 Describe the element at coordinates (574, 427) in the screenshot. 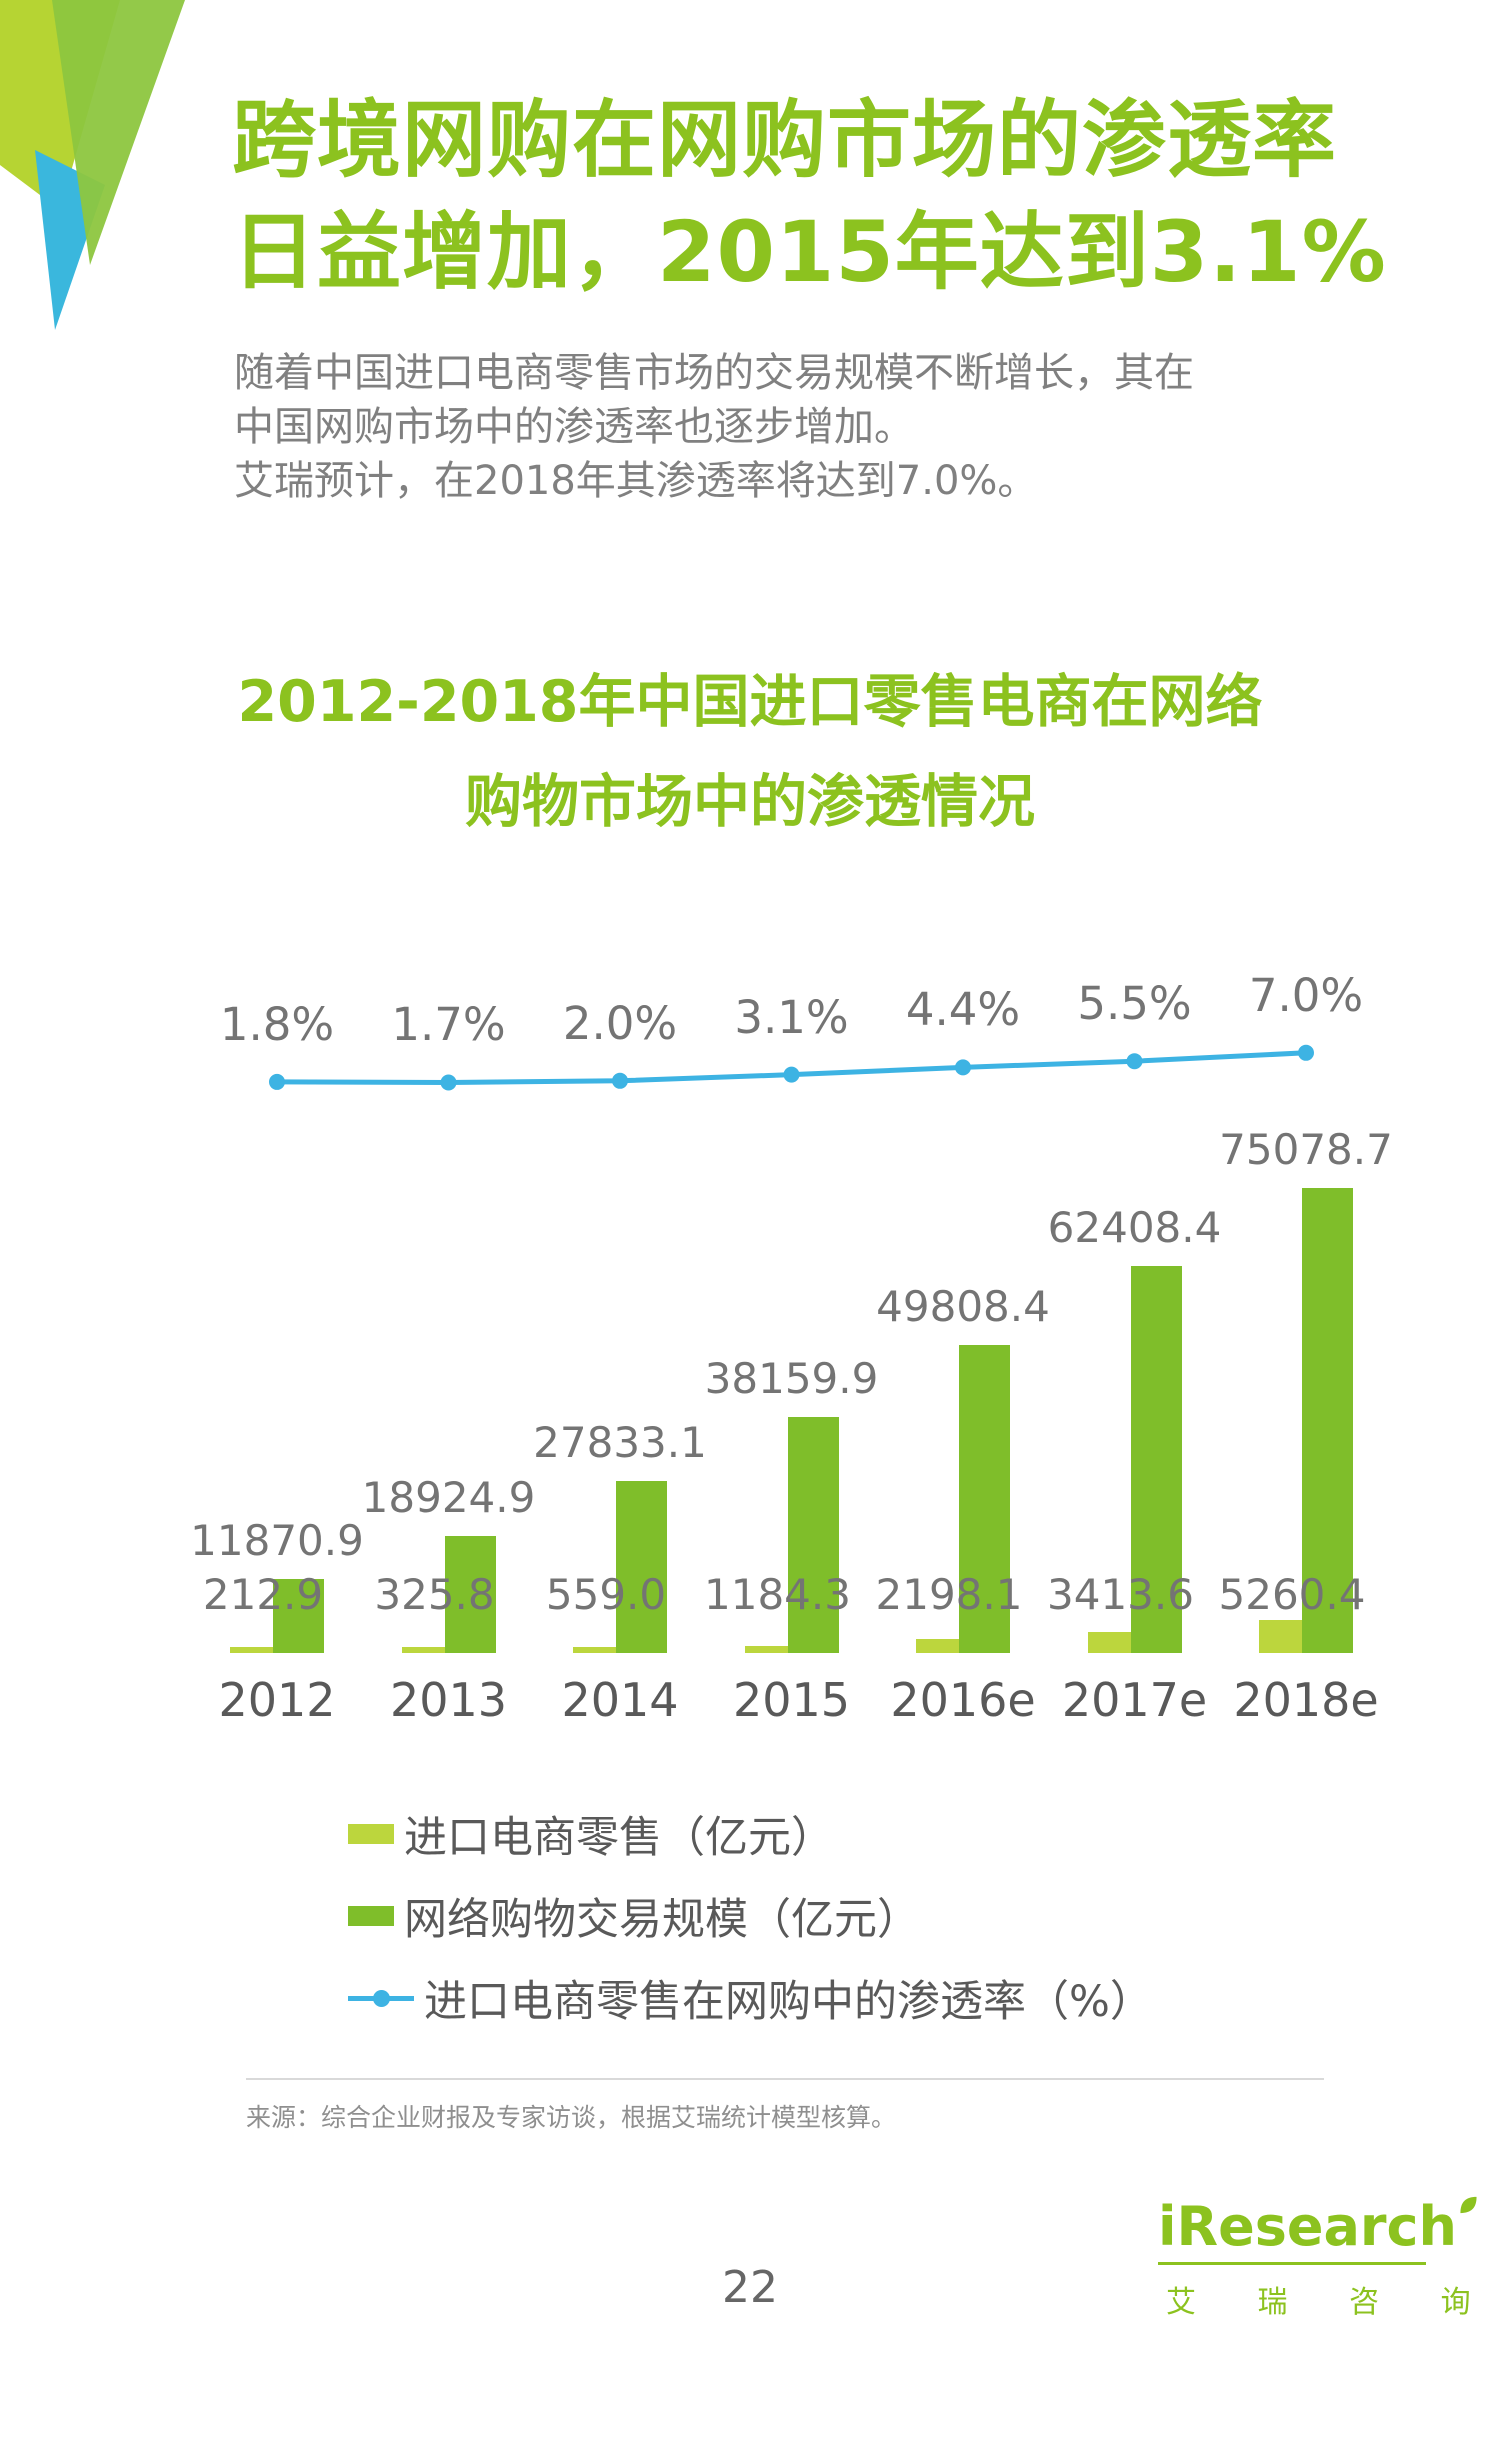

I see `intro-line-2: 中国网购市场中的渗透率也逐步增加。` at that location.